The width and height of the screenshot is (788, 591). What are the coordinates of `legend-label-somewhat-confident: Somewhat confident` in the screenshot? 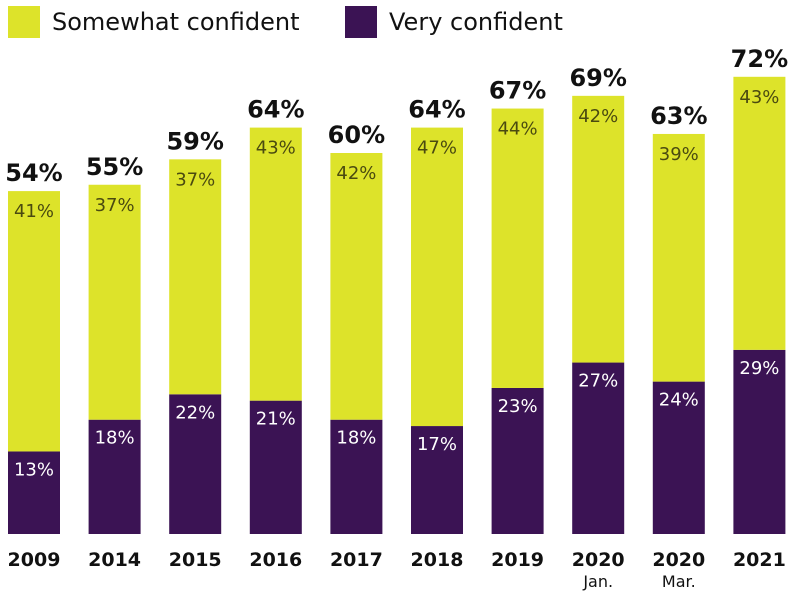 It's located at (176, 22).